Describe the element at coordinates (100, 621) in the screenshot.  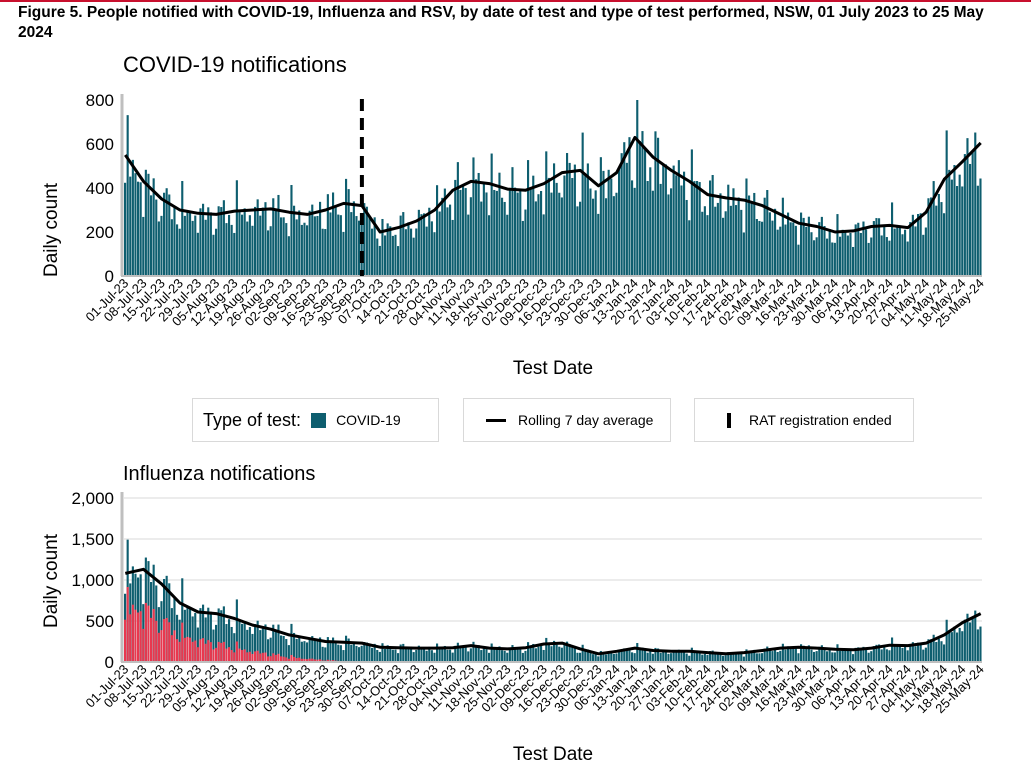
I see `y-tick-label: 500` at that location.